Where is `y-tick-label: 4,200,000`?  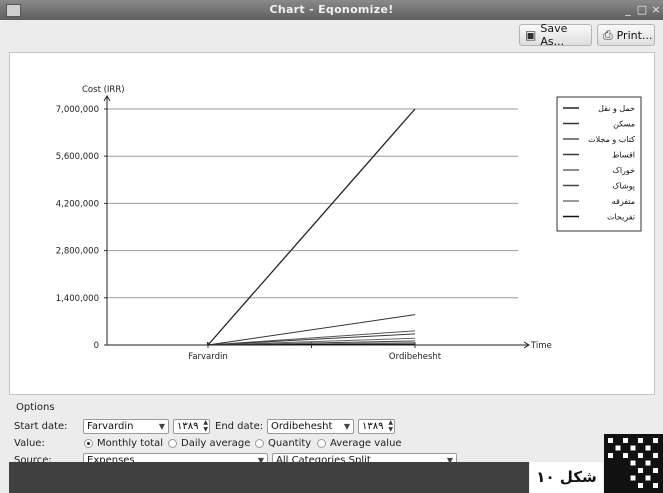 y-tick-label: 4,200,000 is located at coordinates (77, 204).